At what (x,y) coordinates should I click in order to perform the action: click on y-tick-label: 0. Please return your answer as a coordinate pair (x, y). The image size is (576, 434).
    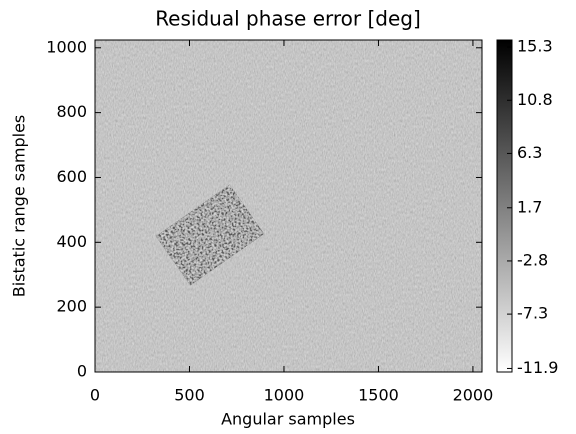
    Looking at the image, I should click on (82, 371).